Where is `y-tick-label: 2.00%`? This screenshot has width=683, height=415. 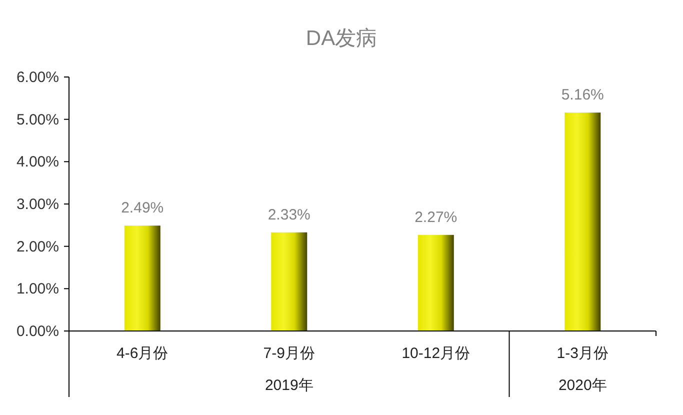
y-tick-label: 2.00% is located at coordinates (37, 247).